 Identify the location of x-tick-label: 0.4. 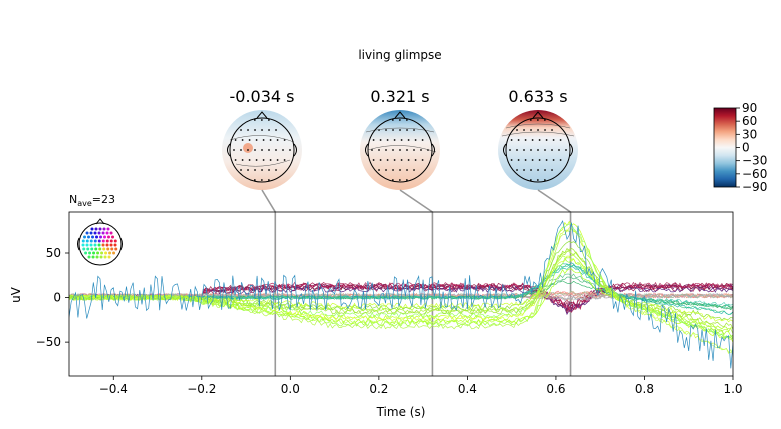
(467, 389).